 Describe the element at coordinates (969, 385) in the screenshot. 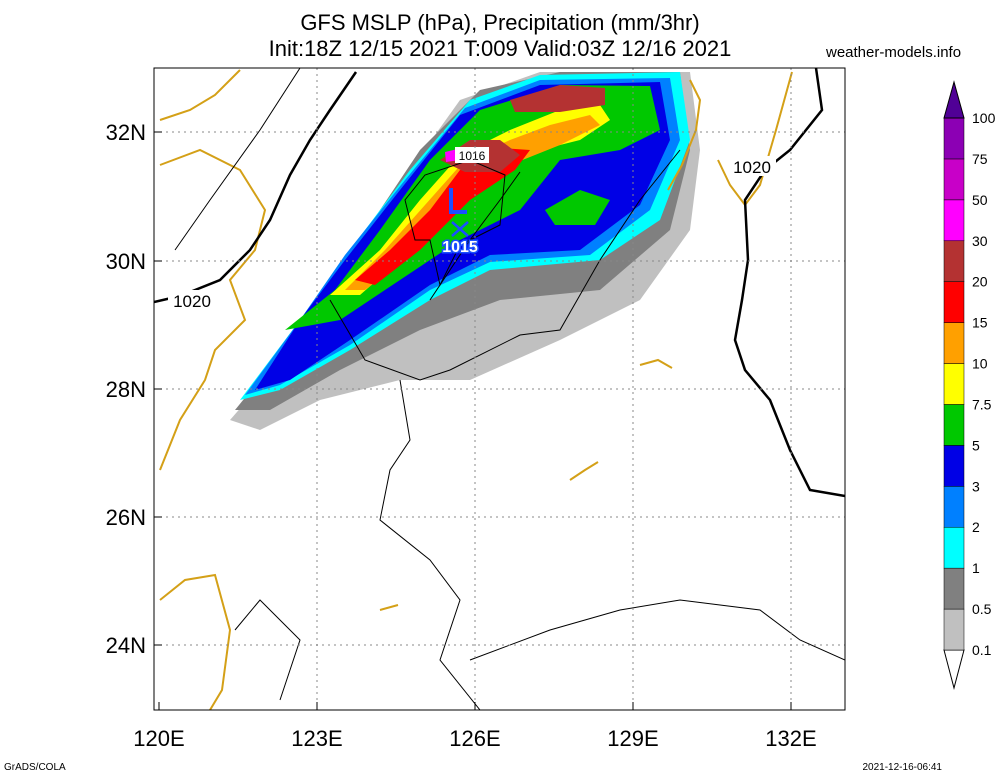

I see `color-bar-legend: 0.1 0.5 1 2 3 5 7.5 10 15 20 30 50 75 100` at that location.